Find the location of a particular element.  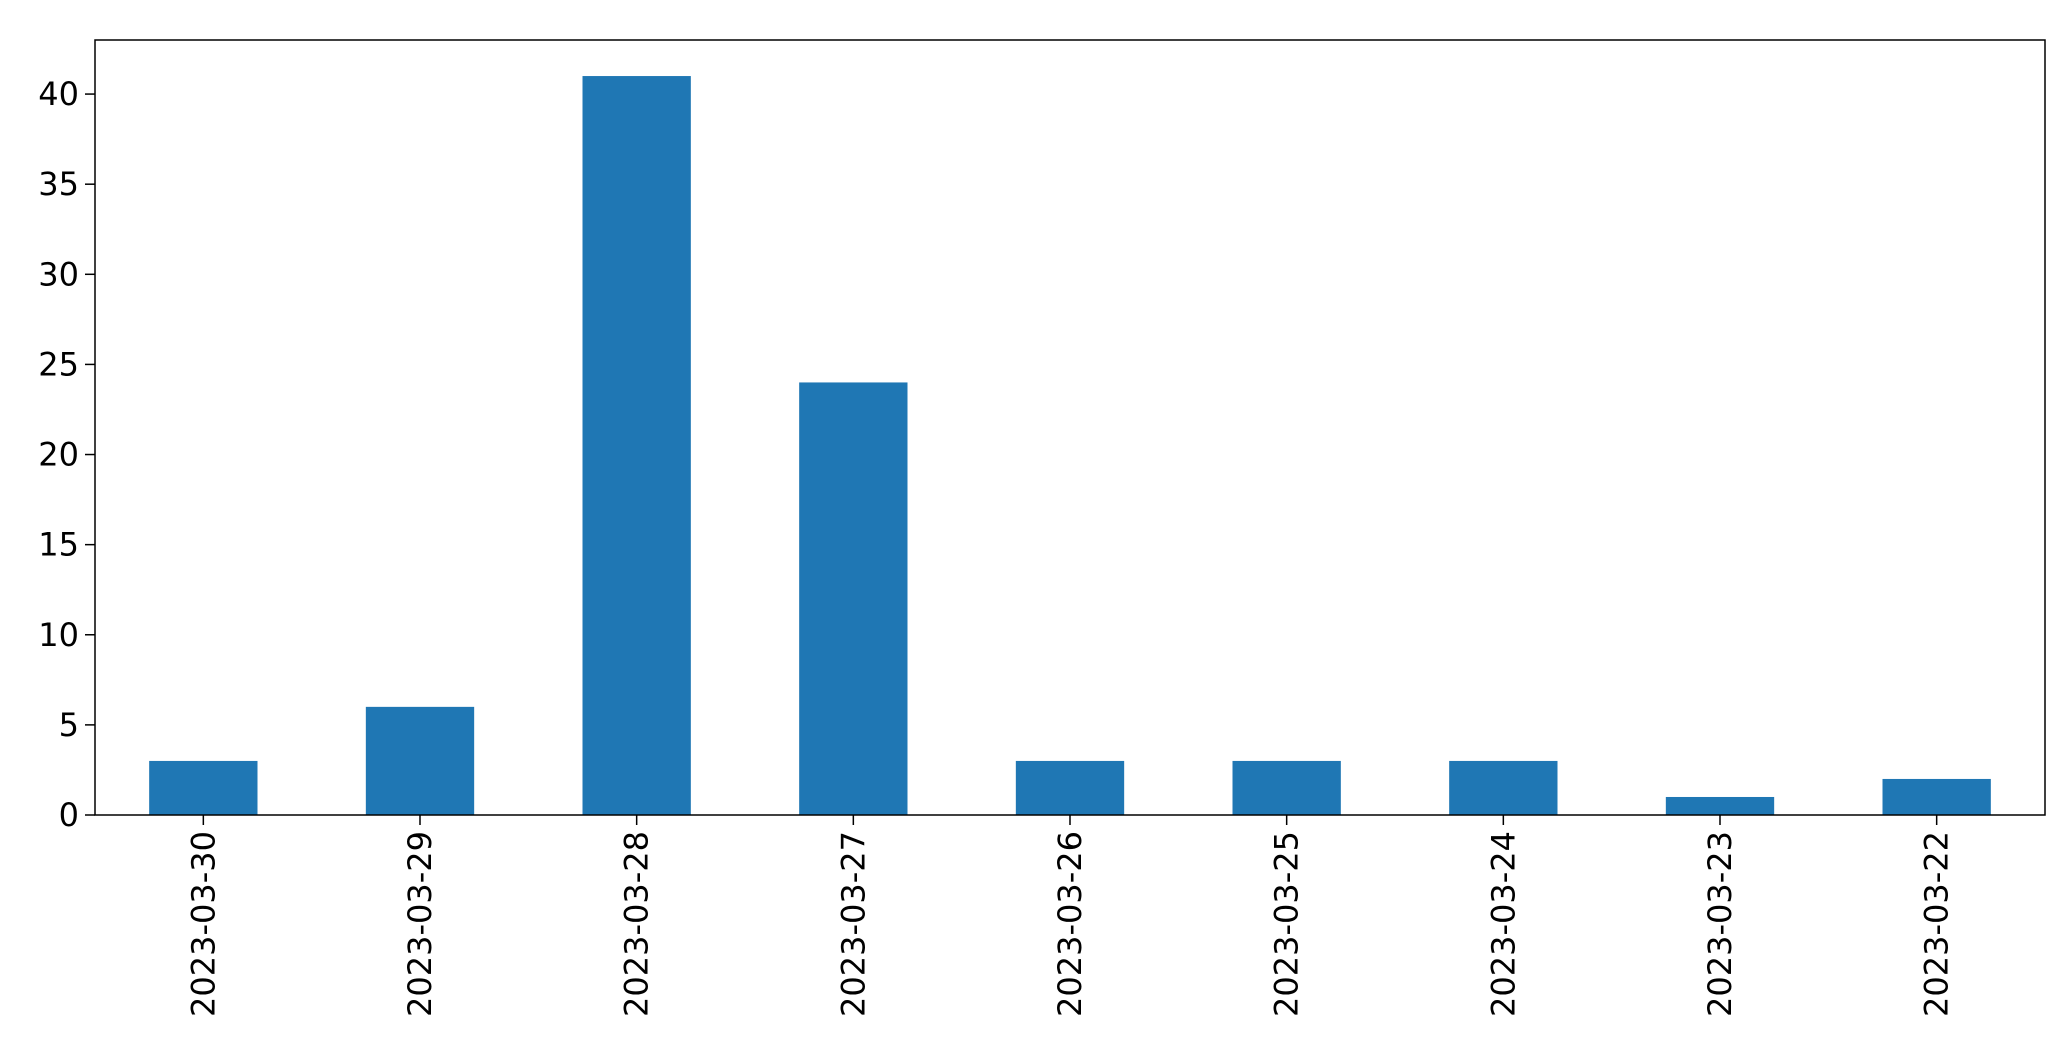

x-tick-label: 2023-03-30 is located at coordinates (203, 924).